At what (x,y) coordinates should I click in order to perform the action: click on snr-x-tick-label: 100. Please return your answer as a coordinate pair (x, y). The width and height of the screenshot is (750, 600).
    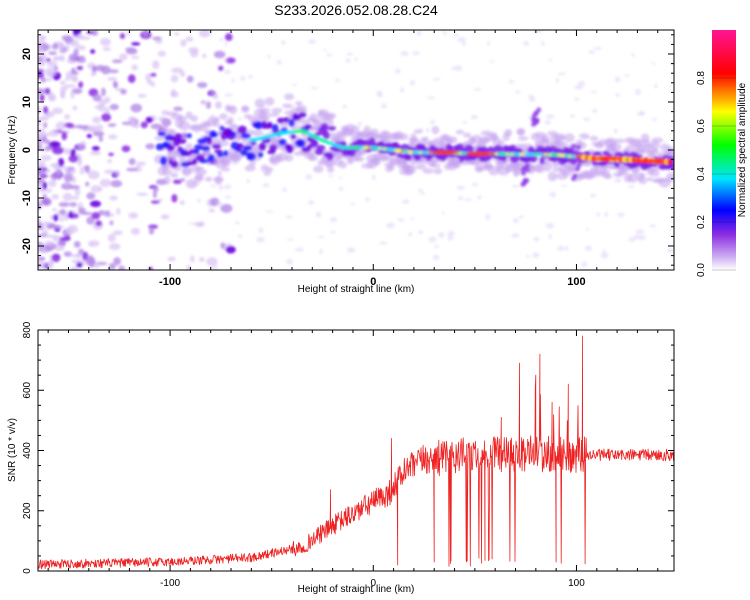
    Looking at the image, I should click on (576, 583).